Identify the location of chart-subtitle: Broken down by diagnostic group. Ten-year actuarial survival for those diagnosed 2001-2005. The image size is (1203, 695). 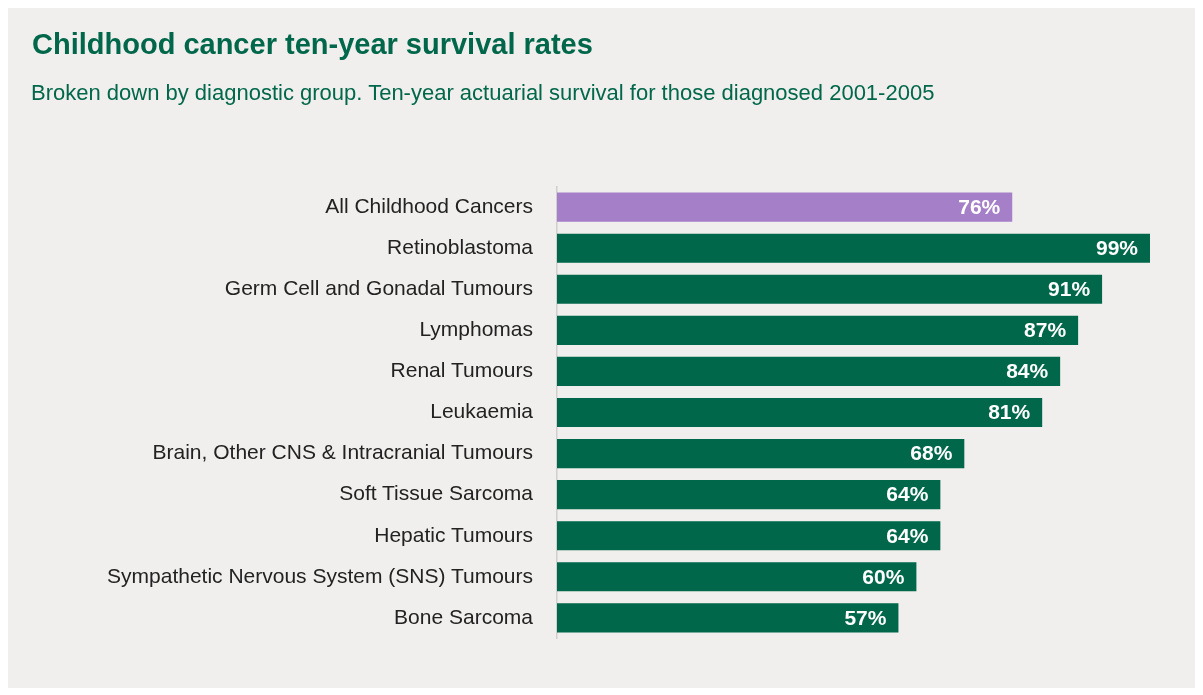
(483, 93).